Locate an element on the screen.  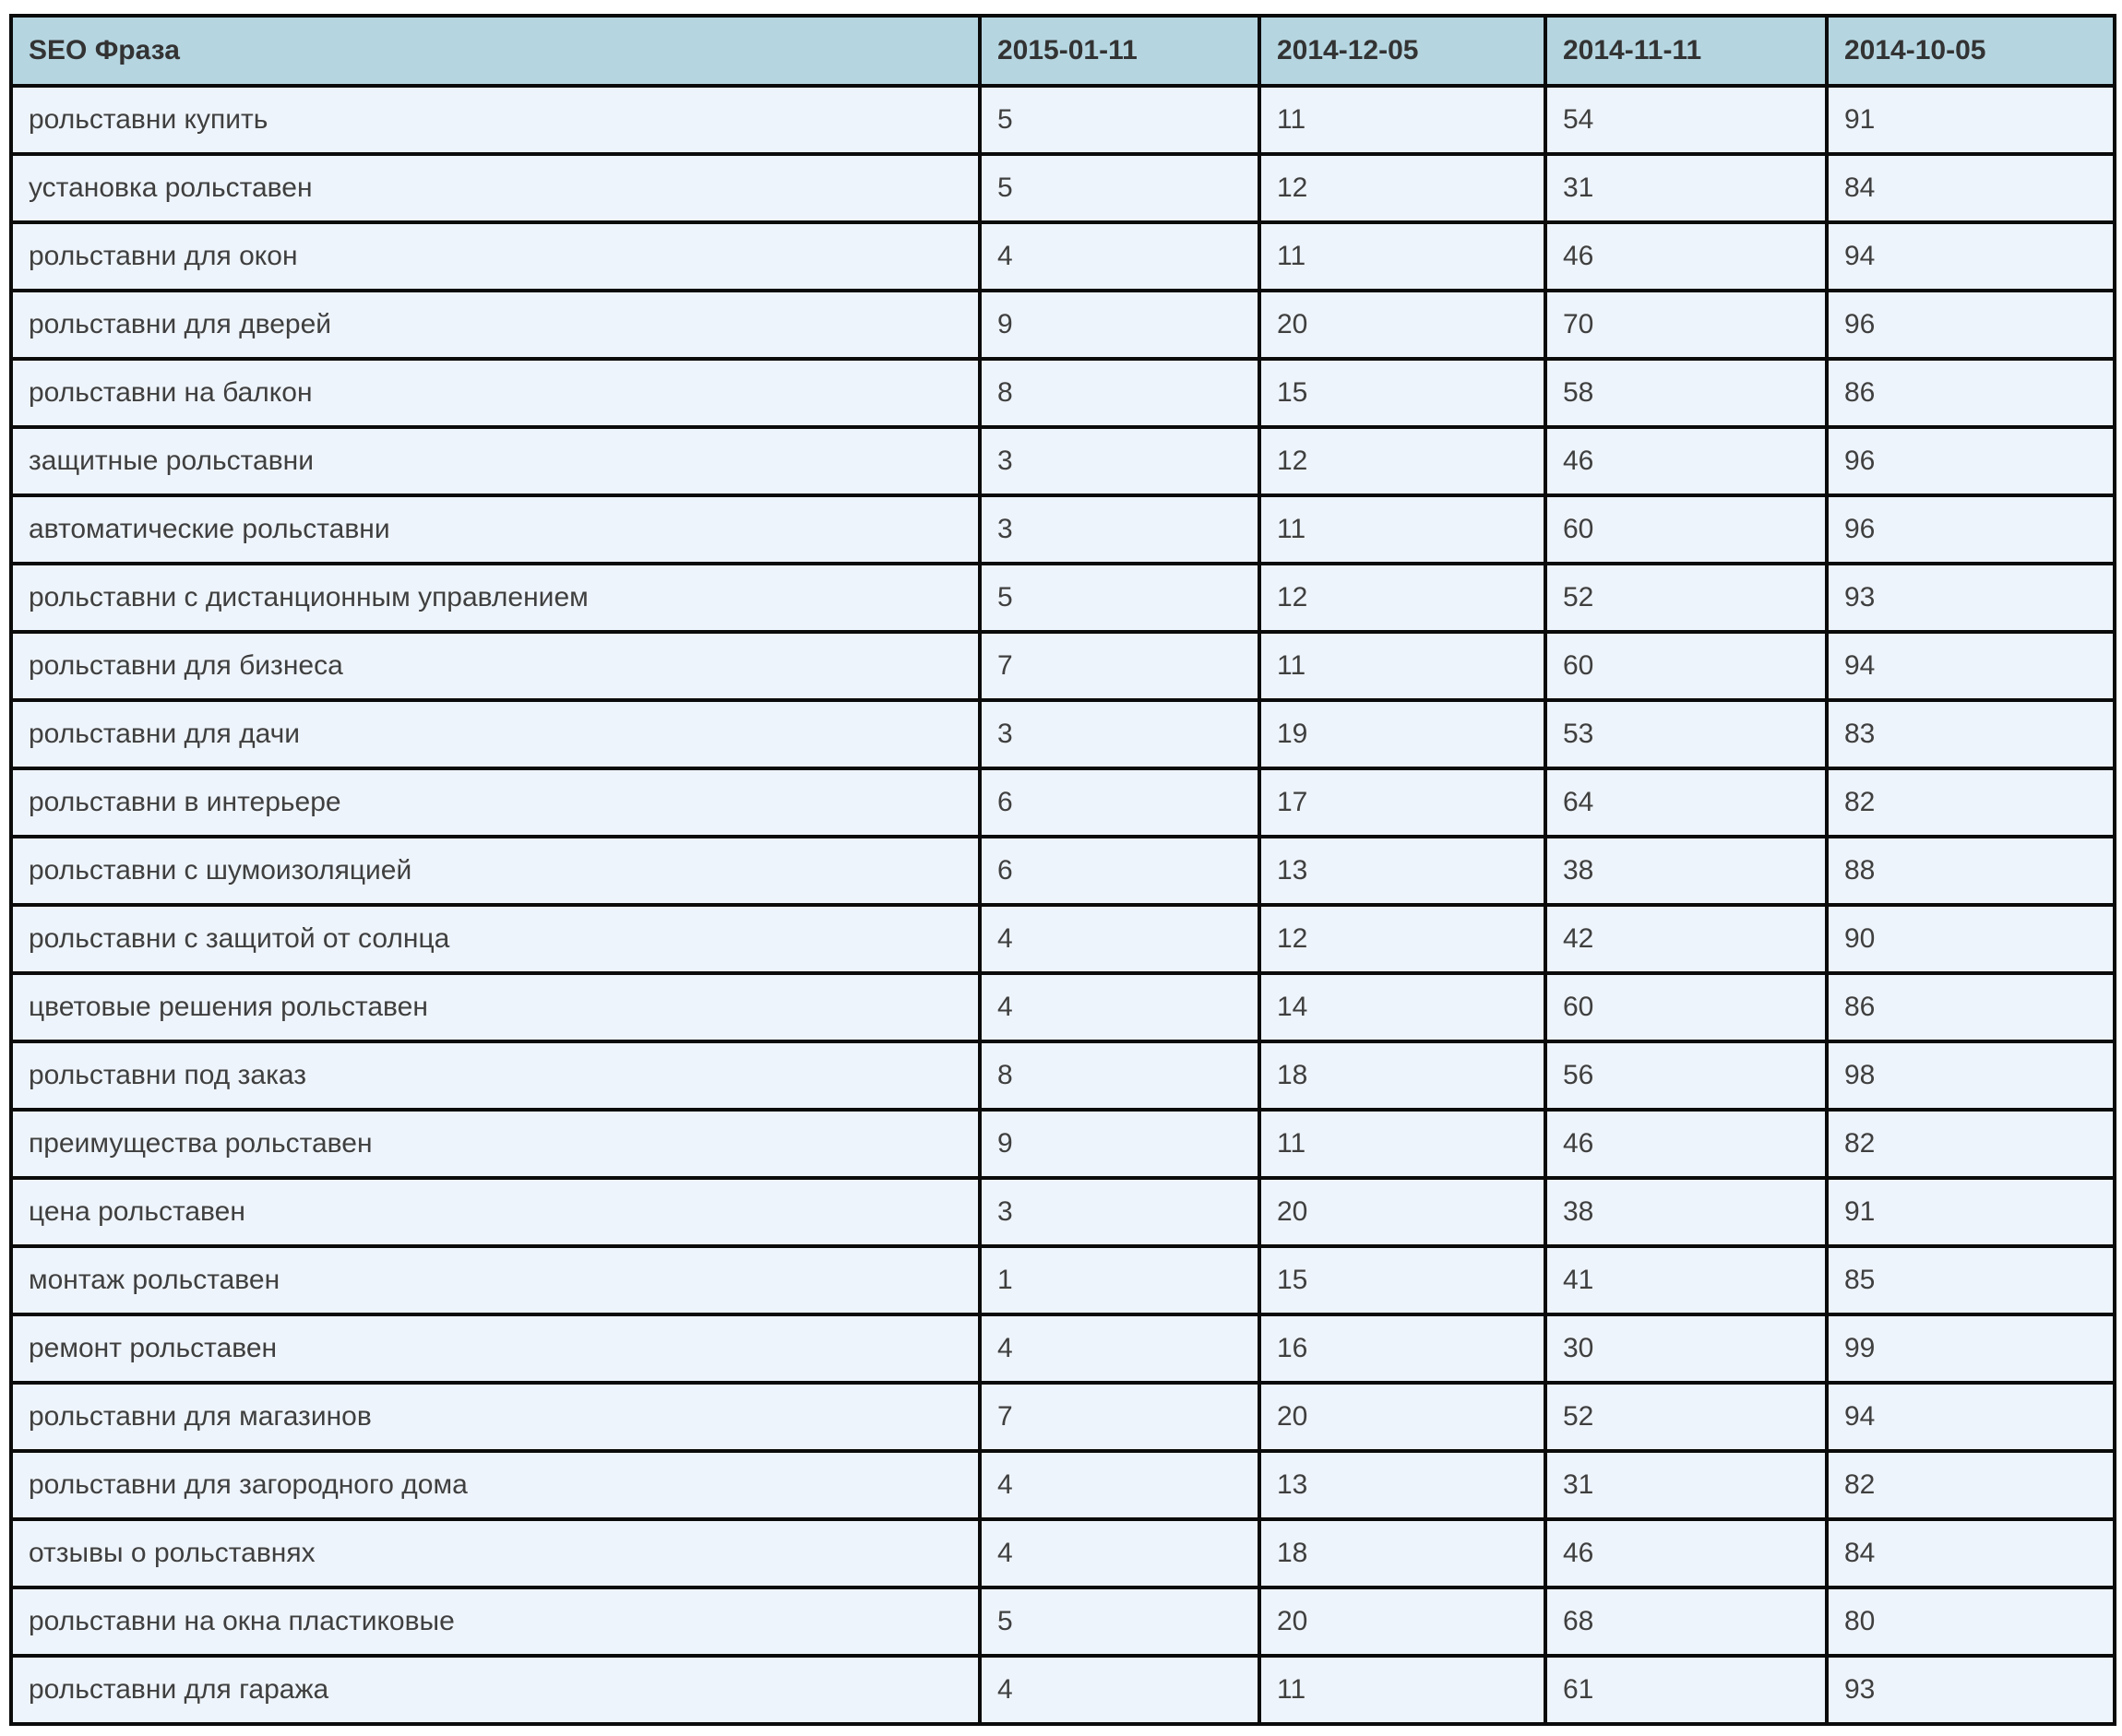
table-row: рольставни для дачи 3 19 53 83 is located at coordinates (1062, 734).